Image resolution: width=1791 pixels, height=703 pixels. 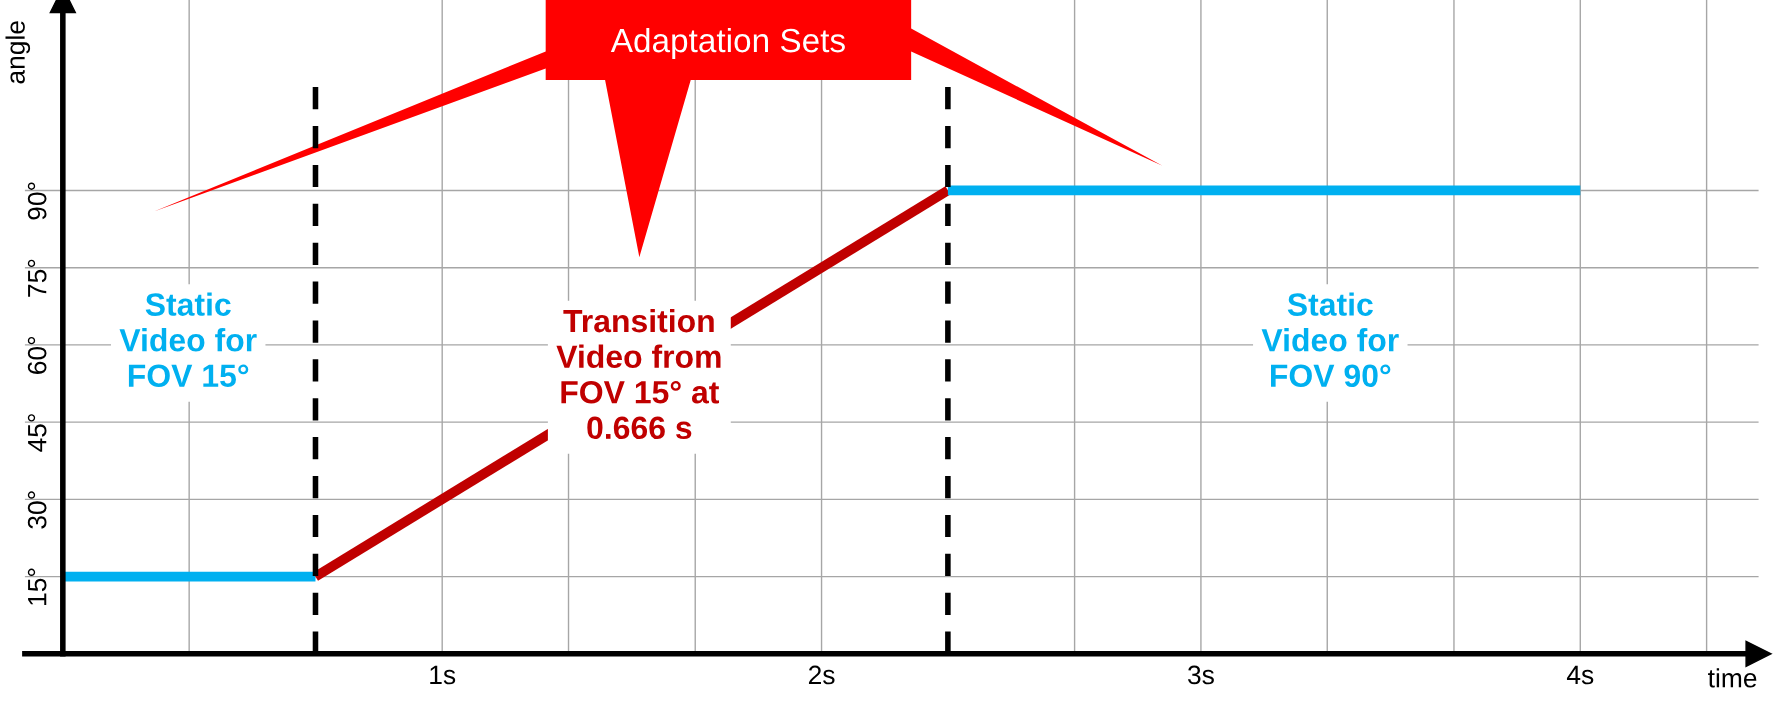 I want to click on x-tick-label: 4s, so click(x=1580, y=675).